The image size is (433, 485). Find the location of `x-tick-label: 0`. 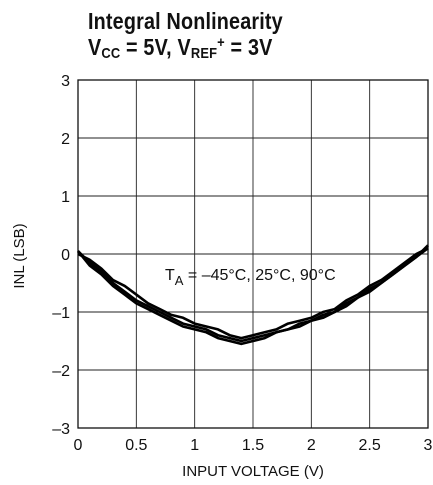

x-tick-label: 0 is located at coordinates (78, 445).